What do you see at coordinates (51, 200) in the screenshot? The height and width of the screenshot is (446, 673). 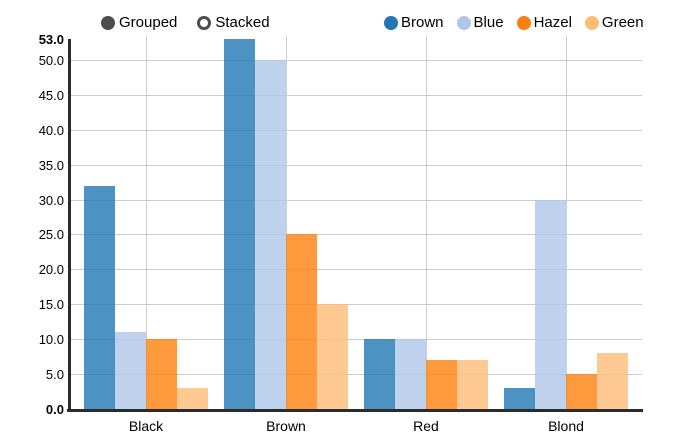 I see `y-axis-tick-label: 30.0` at bounding box center [51, 200].